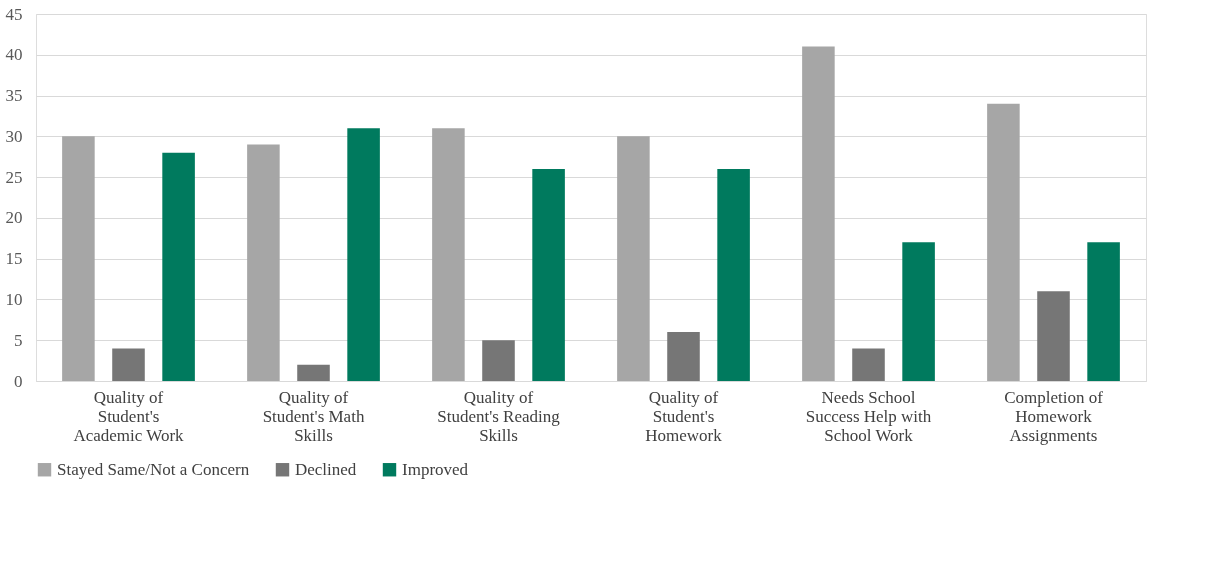 The width and height of the screenshot is (1207, 576). What do you see at coordinates (18, 381) in the screenshot?
I see `y-tick-label: 0` at bounding box center [18, 381].